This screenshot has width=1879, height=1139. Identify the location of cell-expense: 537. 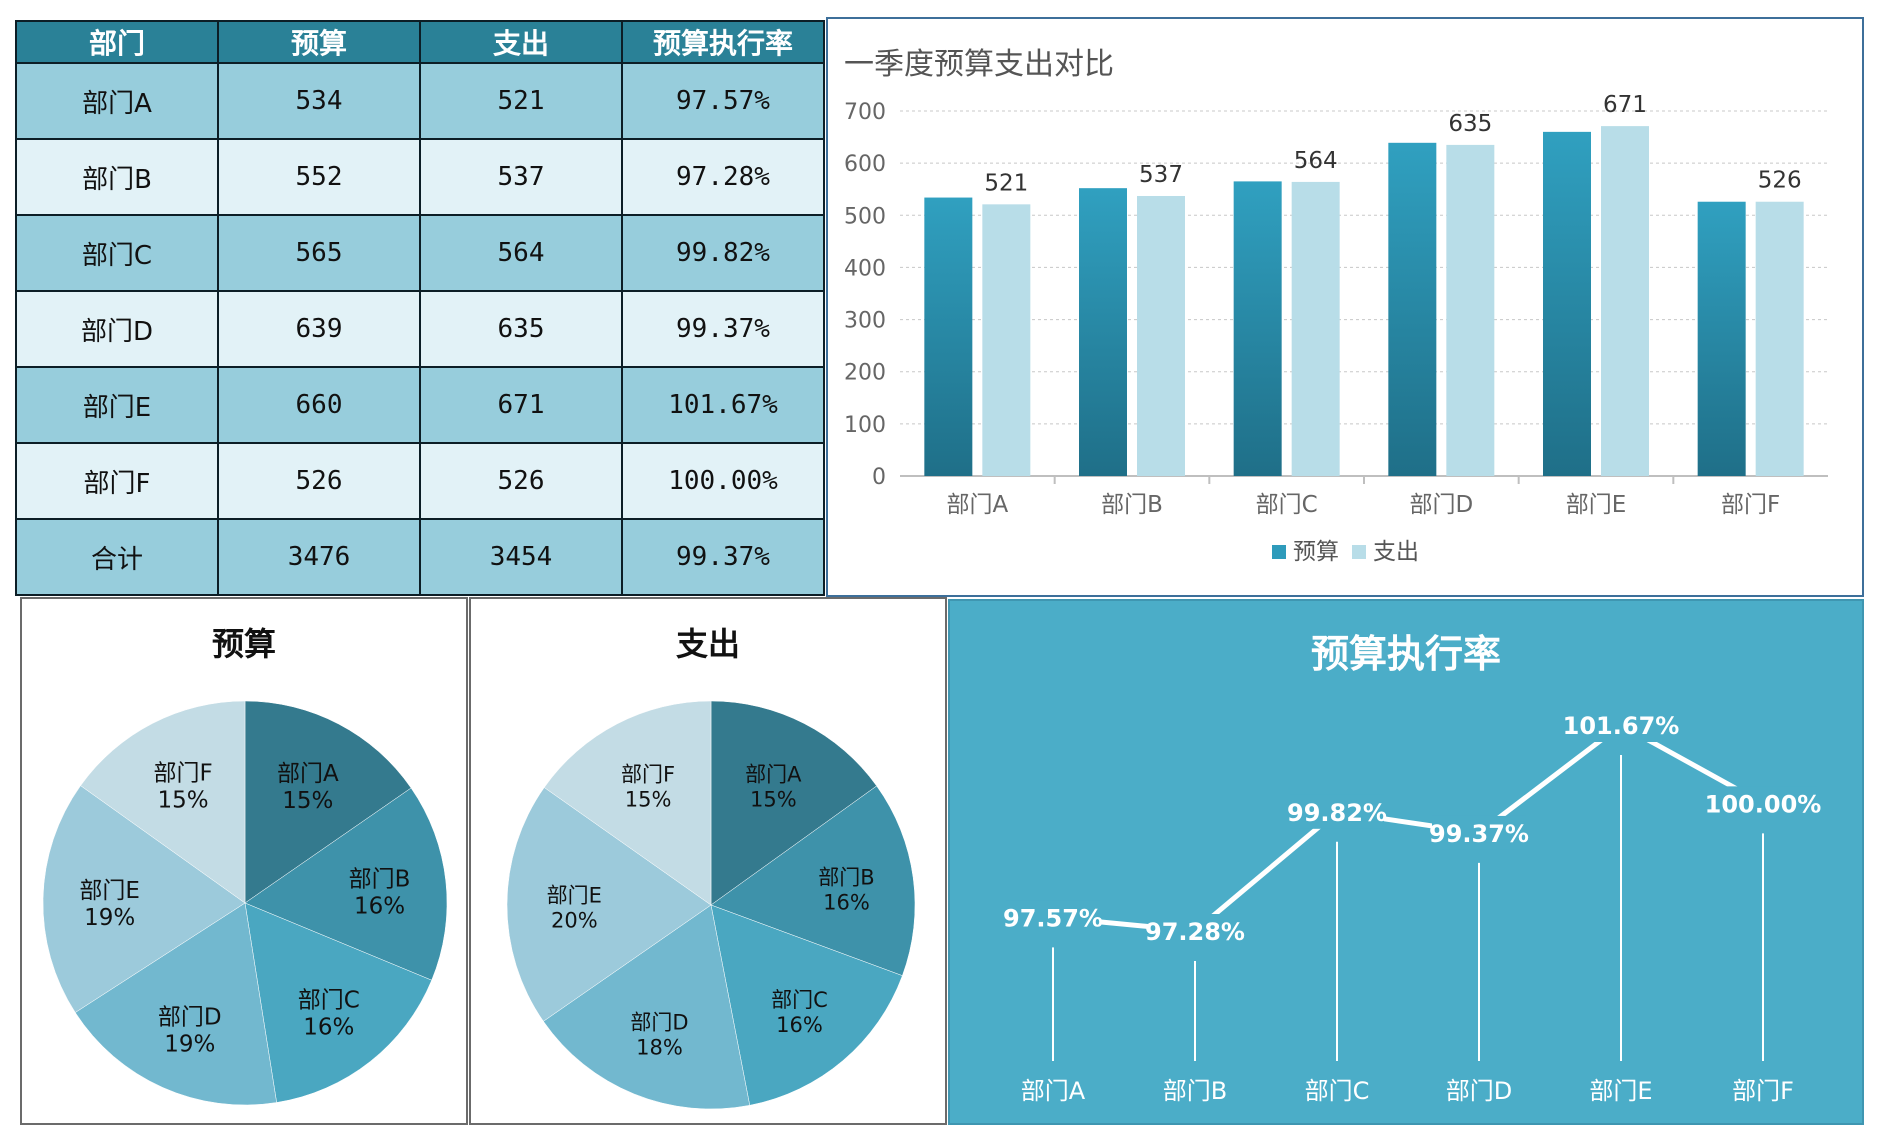
(521, 177).